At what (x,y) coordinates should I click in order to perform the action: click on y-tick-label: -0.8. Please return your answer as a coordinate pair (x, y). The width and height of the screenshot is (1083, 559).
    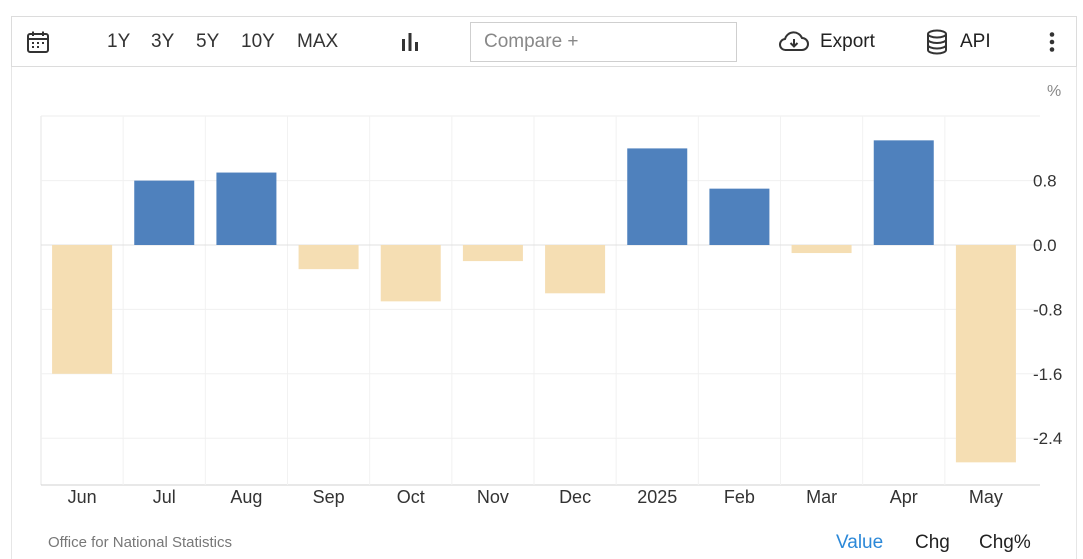
    Looking at the image, I should click on (1047, 309).